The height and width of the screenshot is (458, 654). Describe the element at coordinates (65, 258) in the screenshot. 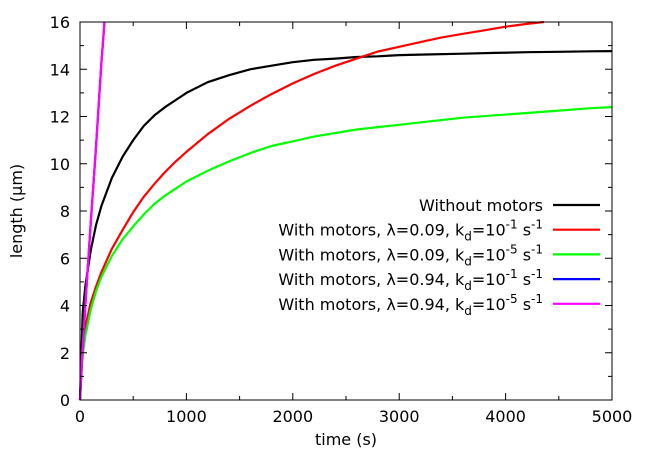

I see `y-tick-label: 6` at that location.